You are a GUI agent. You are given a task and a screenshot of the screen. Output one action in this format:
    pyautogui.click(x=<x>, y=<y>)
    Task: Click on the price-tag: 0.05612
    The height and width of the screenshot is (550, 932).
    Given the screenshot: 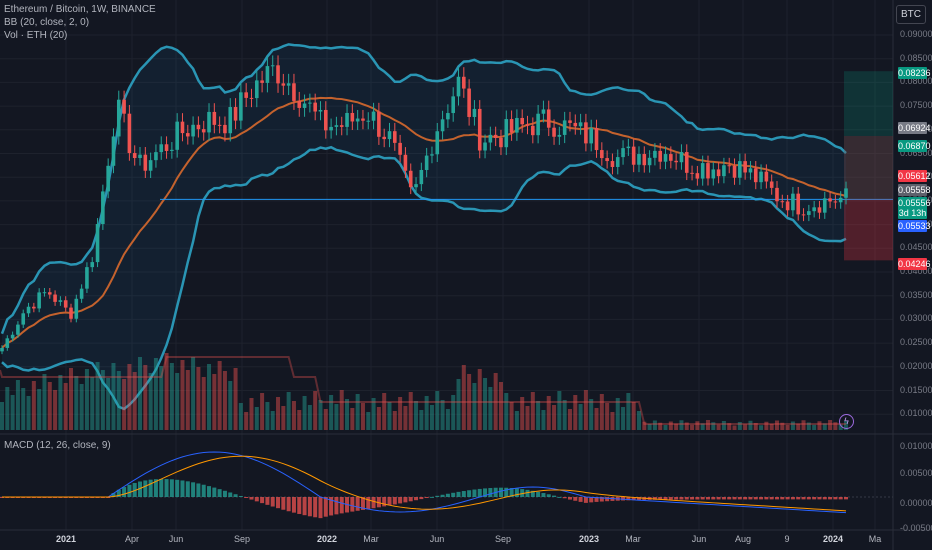 What is the action you would take?
    pyautogui.click(x=914, y=176)
    